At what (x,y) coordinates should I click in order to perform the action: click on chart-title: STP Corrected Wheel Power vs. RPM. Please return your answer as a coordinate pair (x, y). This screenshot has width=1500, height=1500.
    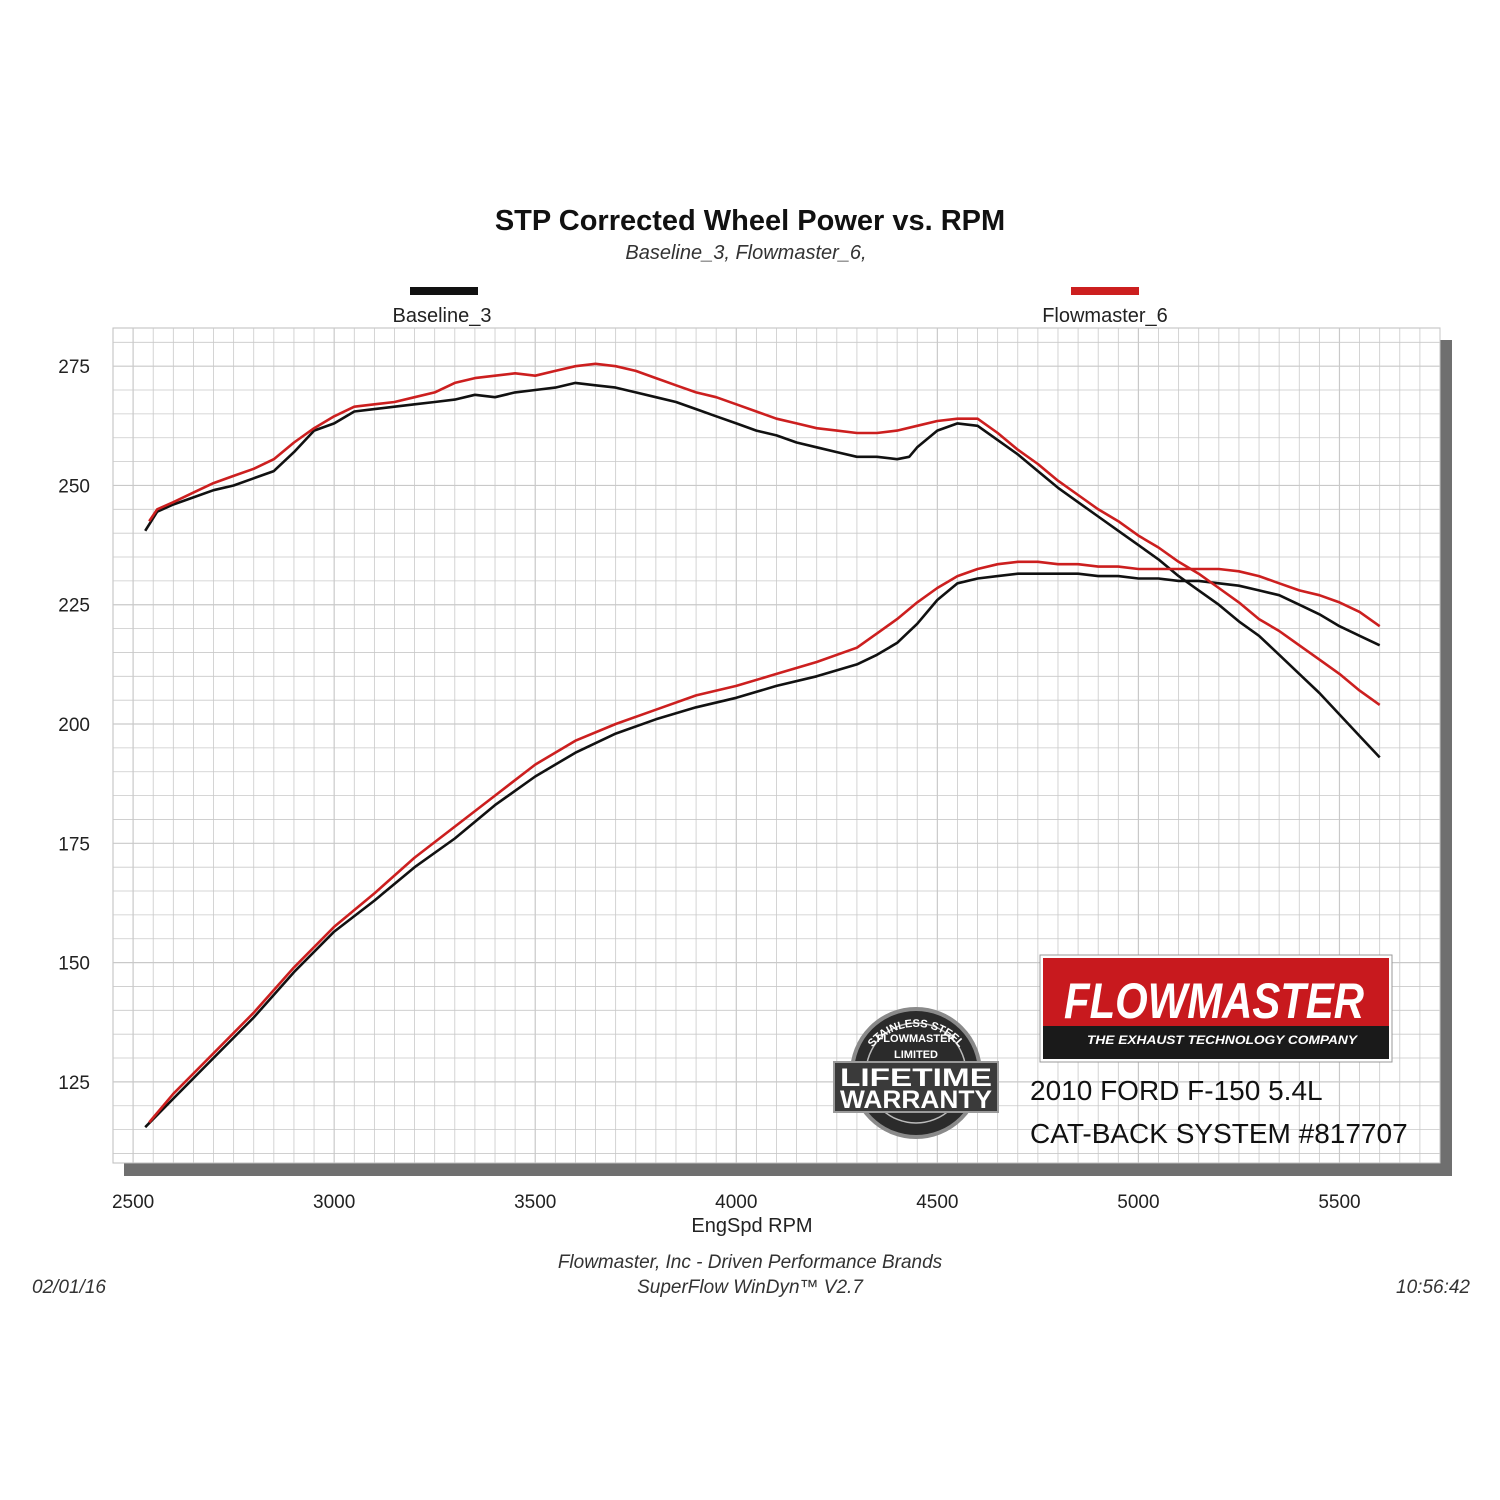
    Looking at the image, I should click on (750, 221).